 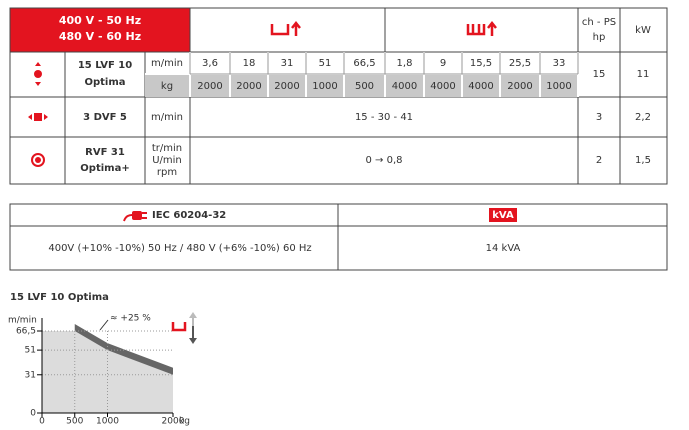 I want to click on speed: 3,6, so click(x=210, y=63).